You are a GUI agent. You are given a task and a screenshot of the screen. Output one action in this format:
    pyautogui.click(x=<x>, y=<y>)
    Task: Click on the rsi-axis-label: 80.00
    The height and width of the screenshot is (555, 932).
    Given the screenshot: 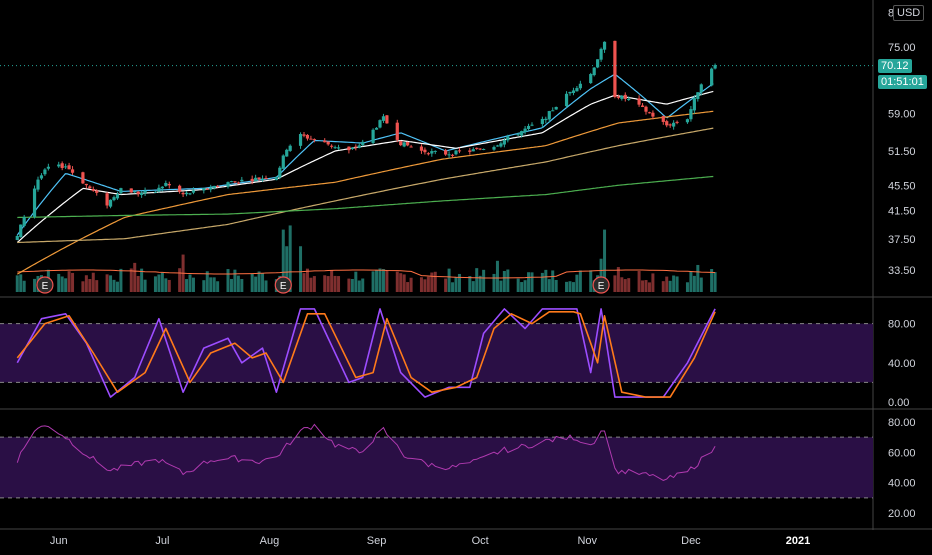 What is the action you would take?
    pyautogui.click(x=902, y=423)
    